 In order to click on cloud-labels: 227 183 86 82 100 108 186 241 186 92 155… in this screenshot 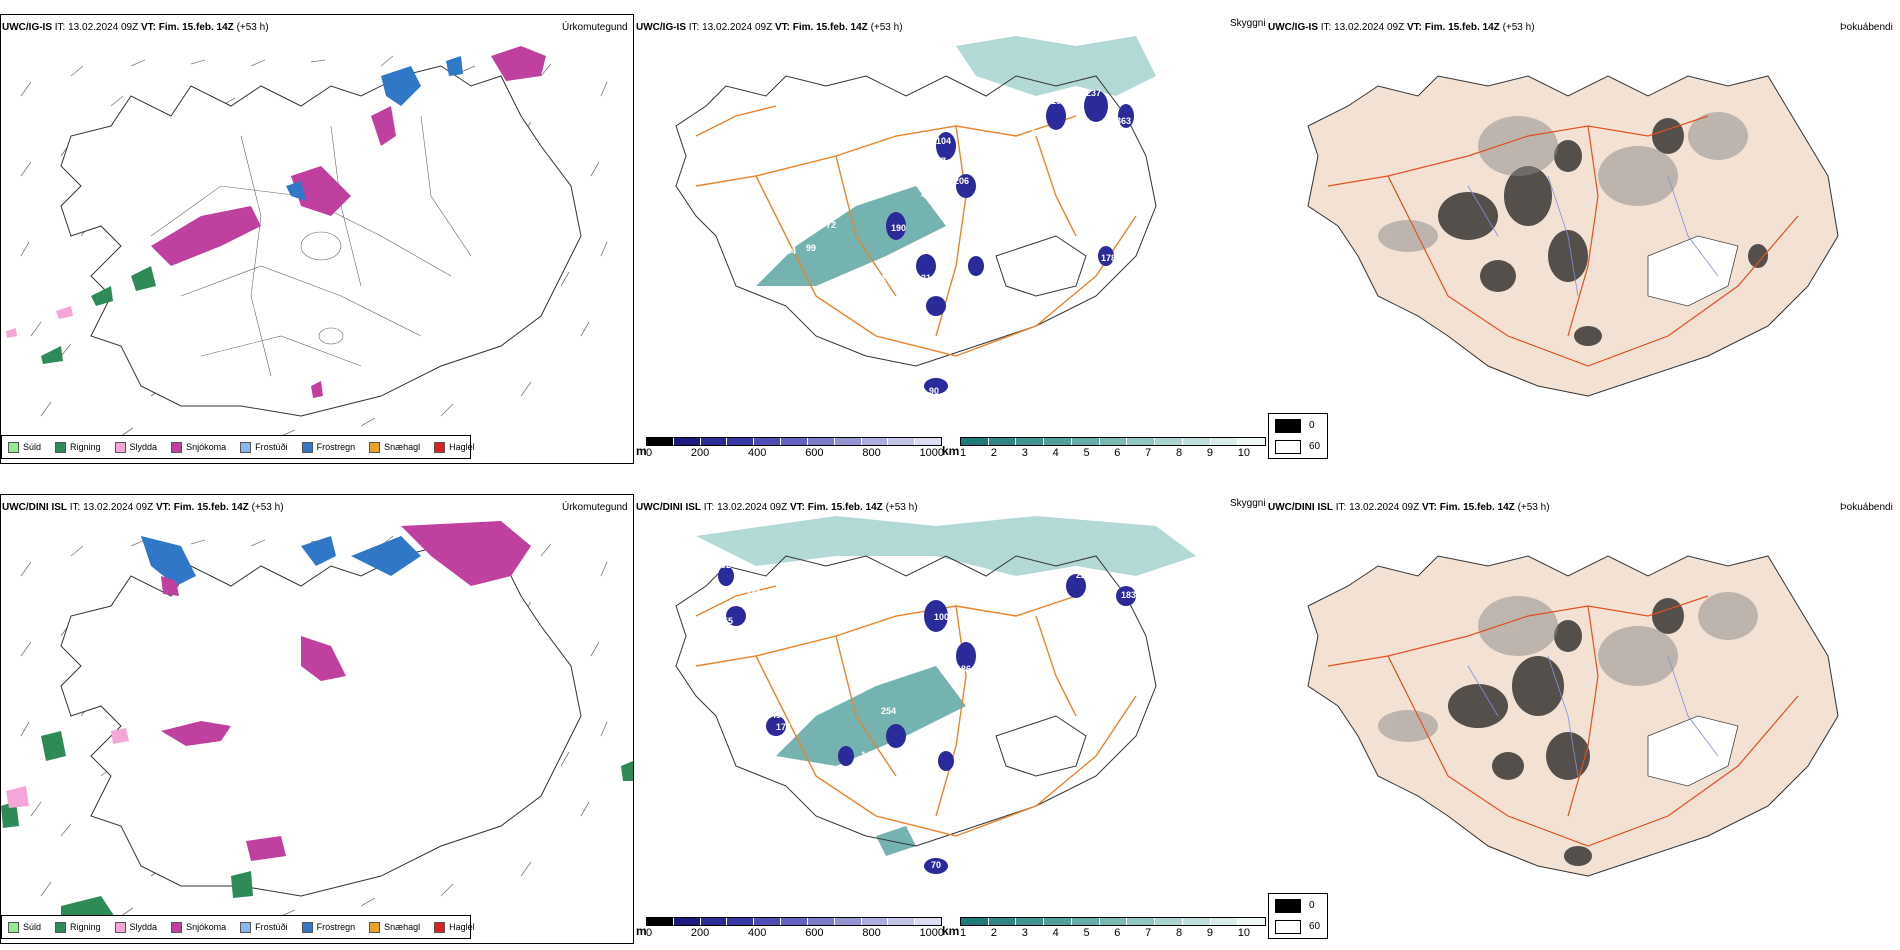, I will do `click(927, 716)`.